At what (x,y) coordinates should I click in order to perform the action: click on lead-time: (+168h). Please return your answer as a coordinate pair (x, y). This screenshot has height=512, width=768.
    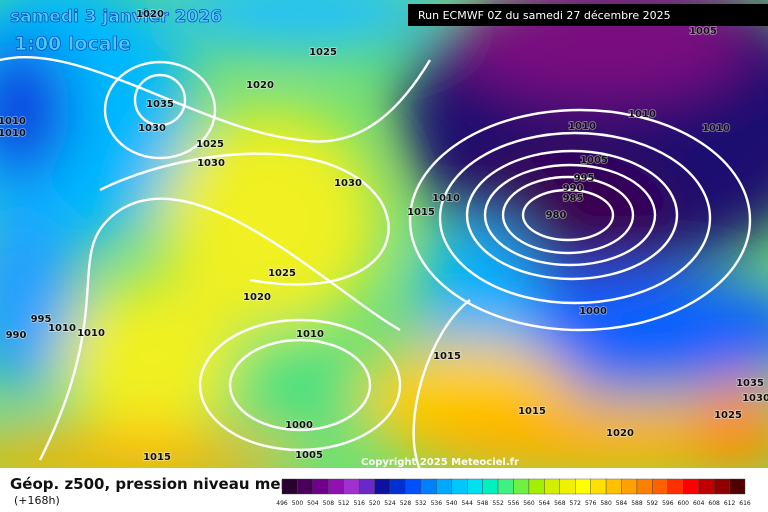
    Looking at the image, I should click on (37, 500).